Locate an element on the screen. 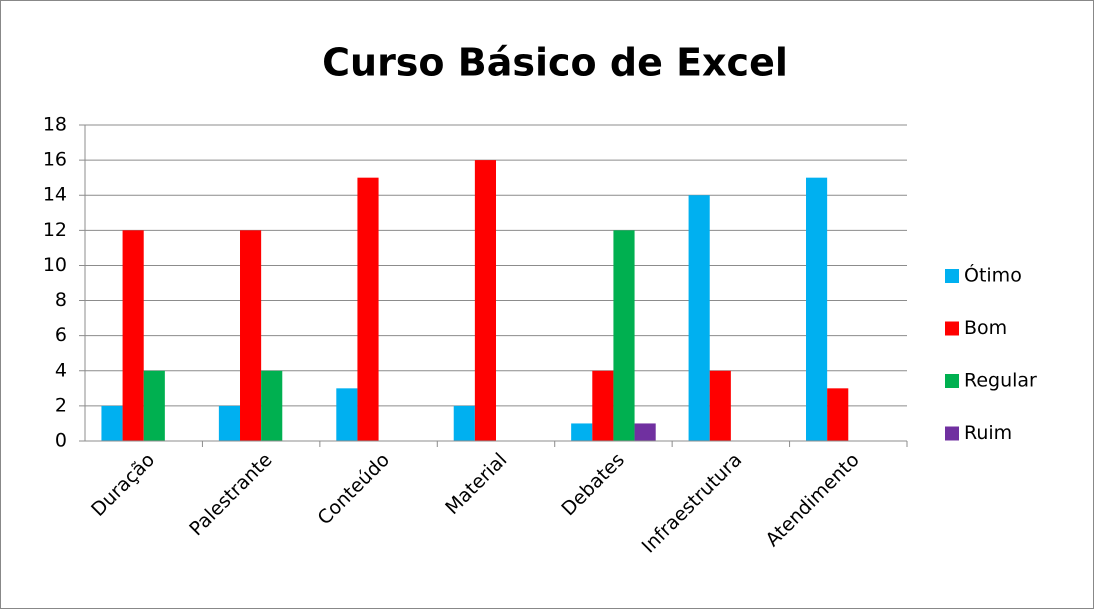 Image resolution: width=1095 pixels, height=610 pixels. y-tick-label: 16 is located at coordinates (55, 160).